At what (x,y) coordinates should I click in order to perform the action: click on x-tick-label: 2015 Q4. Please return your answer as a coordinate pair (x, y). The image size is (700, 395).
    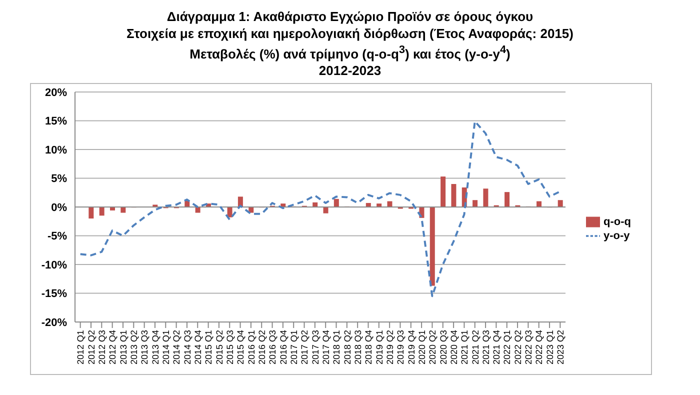
    Looking at the image, I should click on (241, 347).